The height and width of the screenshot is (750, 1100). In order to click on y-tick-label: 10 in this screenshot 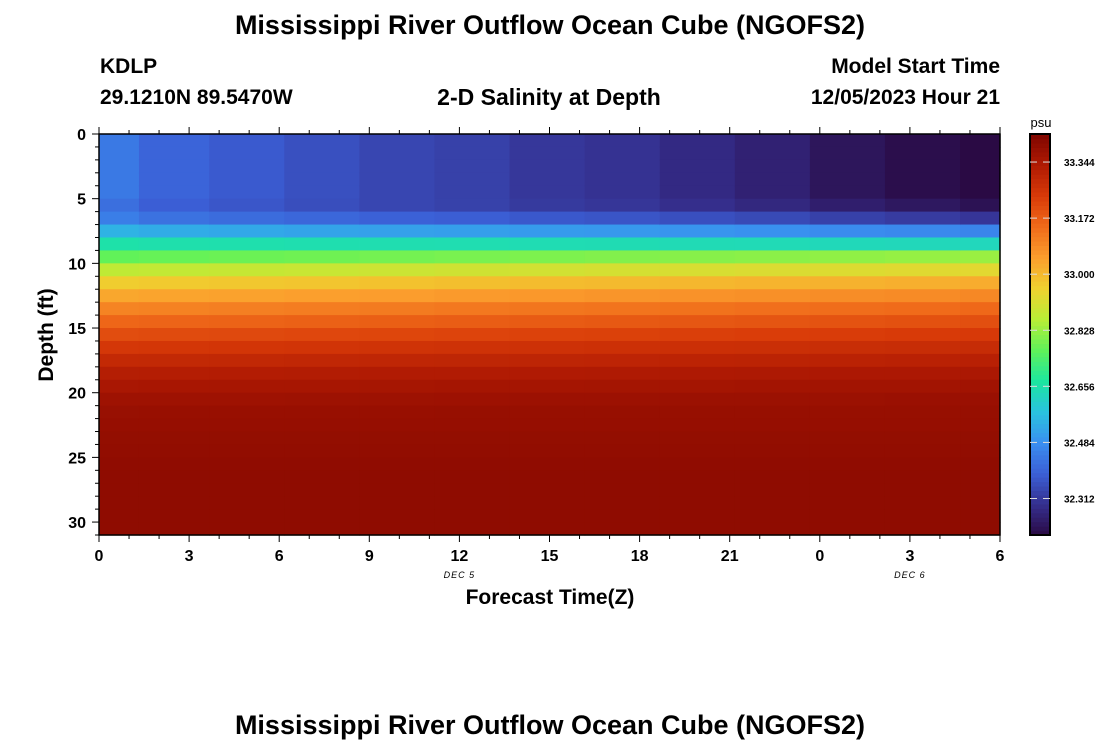, I will do `click(77, 264)`.